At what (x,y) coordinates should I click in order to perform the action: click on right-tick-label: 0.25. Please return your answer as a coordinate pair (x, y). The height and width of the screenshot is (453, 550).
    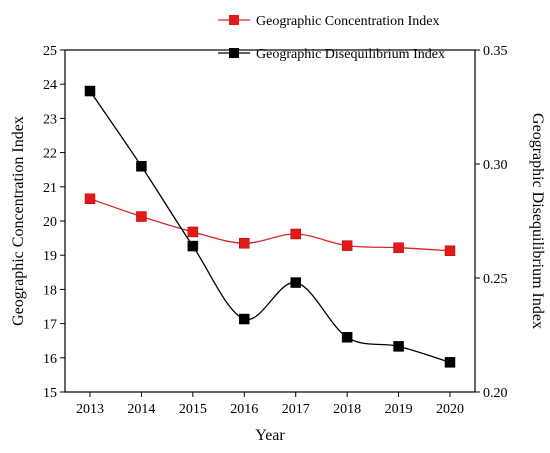
    Looking at the image, I should click on (495, 279).